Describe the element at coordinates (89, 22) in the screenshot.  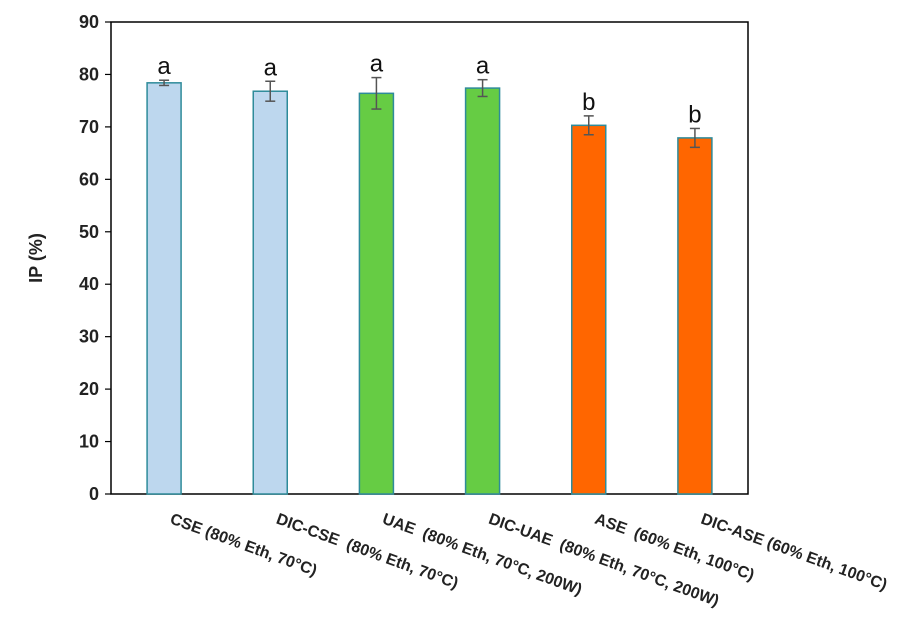
I see `y-tick-label: 90` at that location.